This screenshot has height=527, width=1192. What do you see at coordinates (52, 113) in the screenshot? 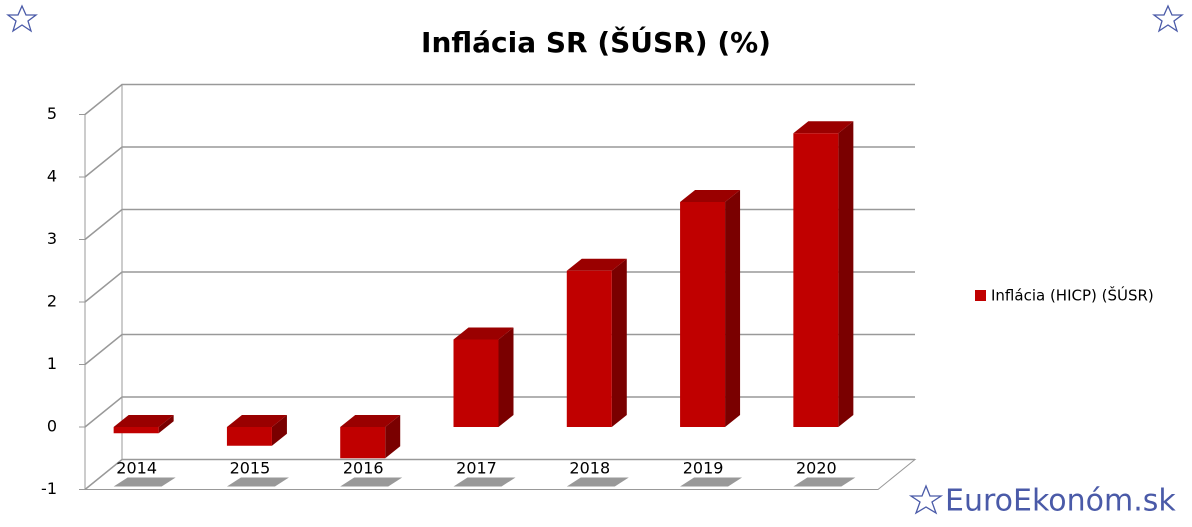
I see `y-tick-label: 5` at bounding box center [52, 113].